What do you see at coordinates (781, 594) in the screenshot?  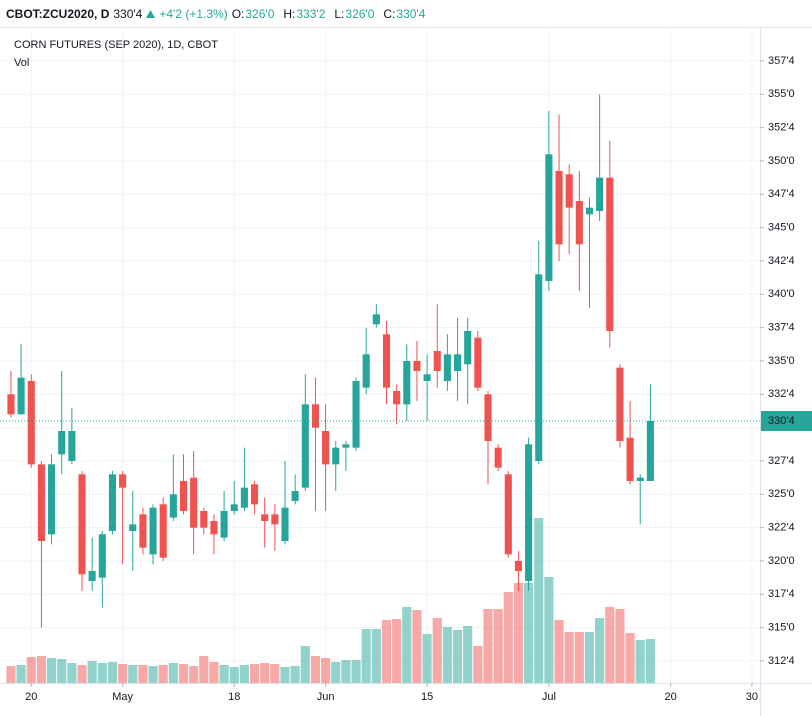 I see `y-tick-label: 317'4` at bounding box center [781, 594].